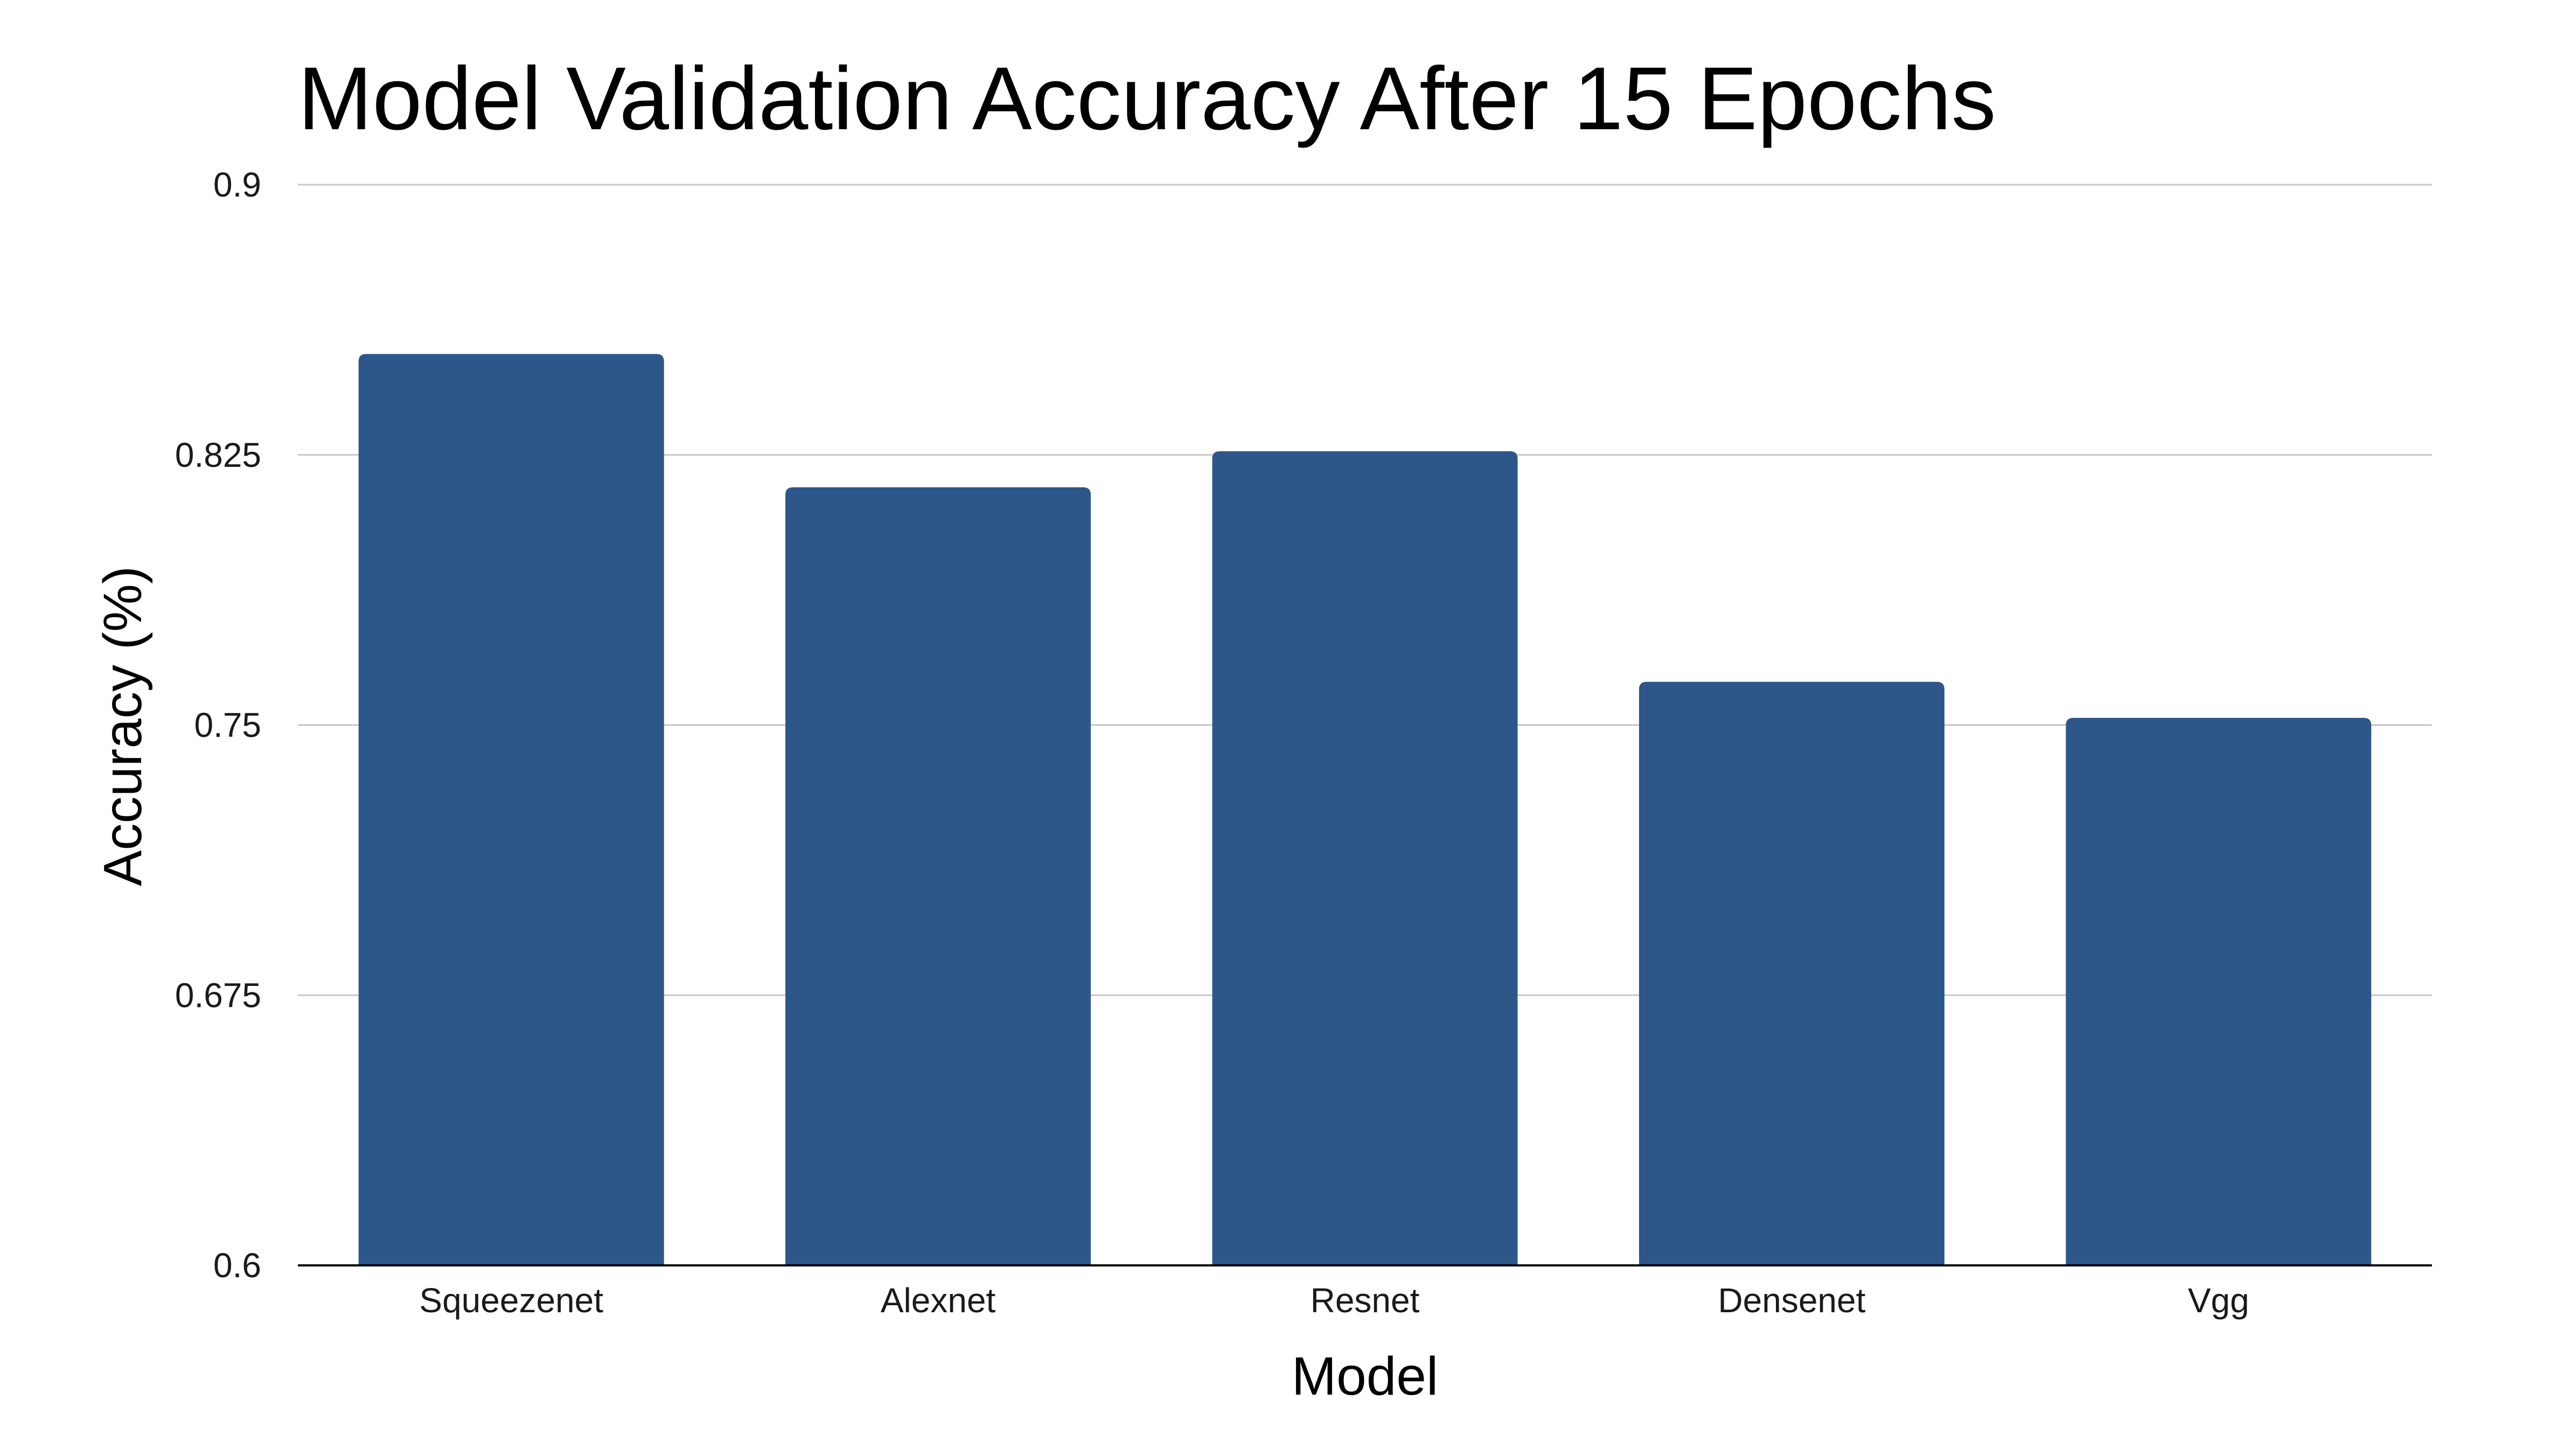 The height and width of the screenshot is (1456, 2551). I want to click on x-tick-label: Resnet, so click(1365, 1300).